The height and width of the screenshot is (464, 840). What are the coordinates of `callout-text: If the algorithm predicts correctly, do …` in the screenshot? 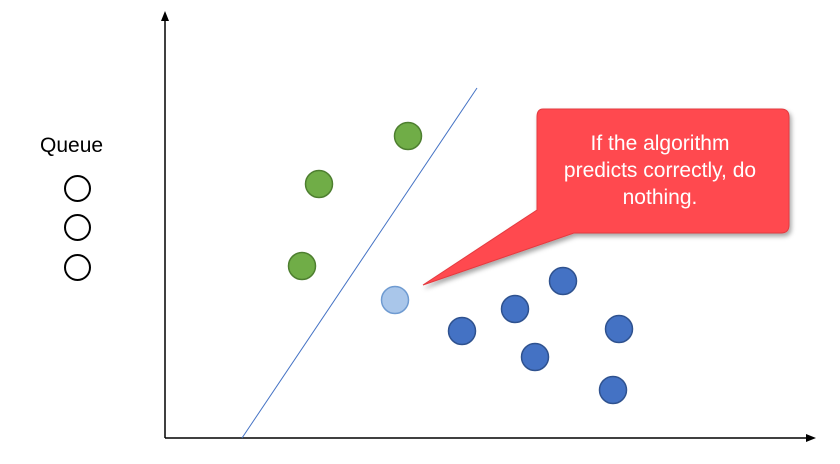 It's located at (660, 170).